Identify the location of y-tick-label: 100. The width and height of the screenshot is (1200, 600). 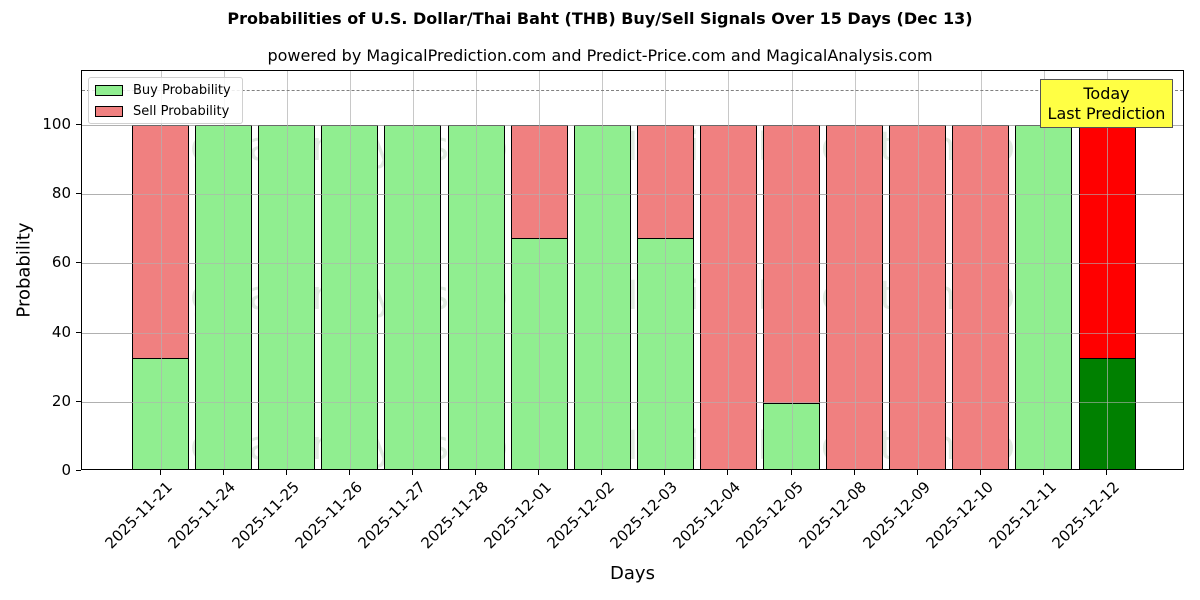
(56, 124).